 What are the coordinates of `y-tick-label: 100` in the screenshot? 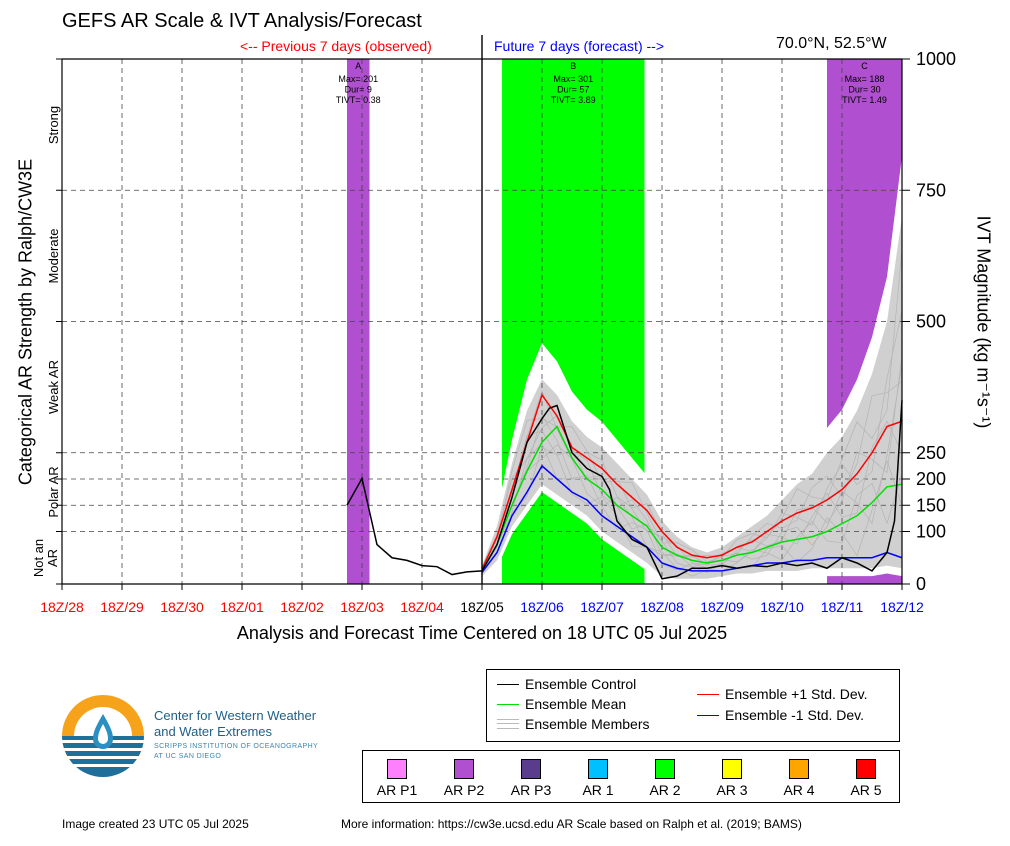 It's located at (931, 532).